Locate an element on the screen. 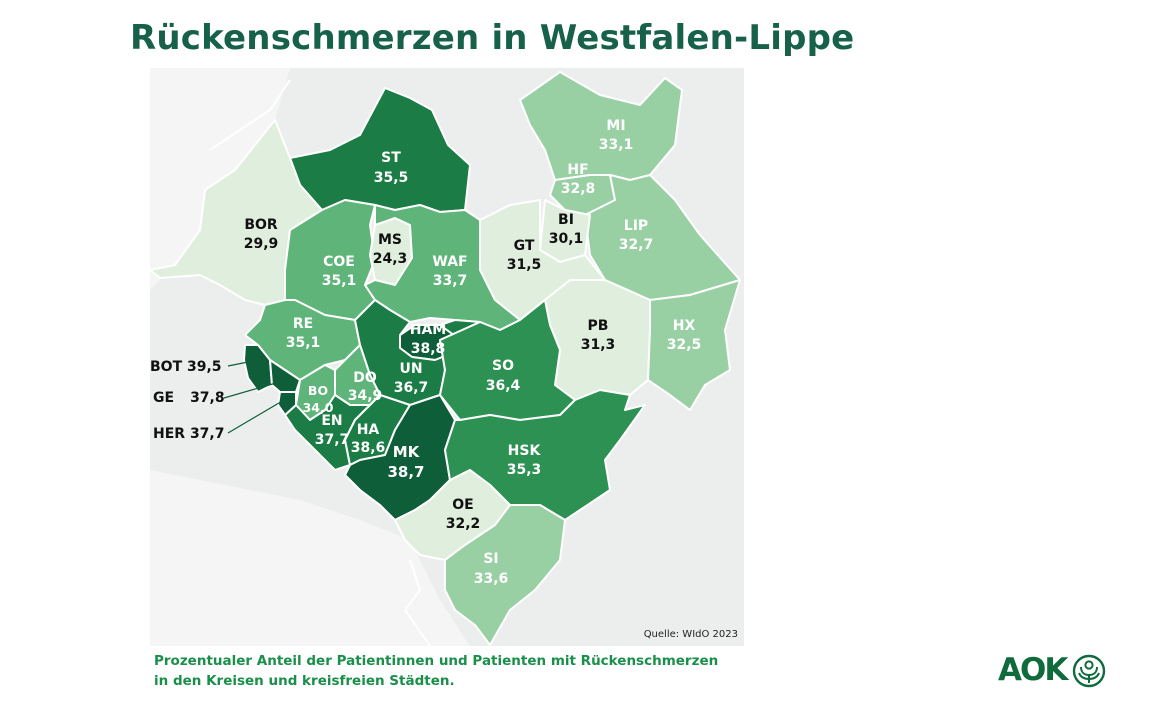 Image resolution: width=1153 pixels, height=720 pixels. label-ST: ST 35,5 is located at coordinates (391, 168).